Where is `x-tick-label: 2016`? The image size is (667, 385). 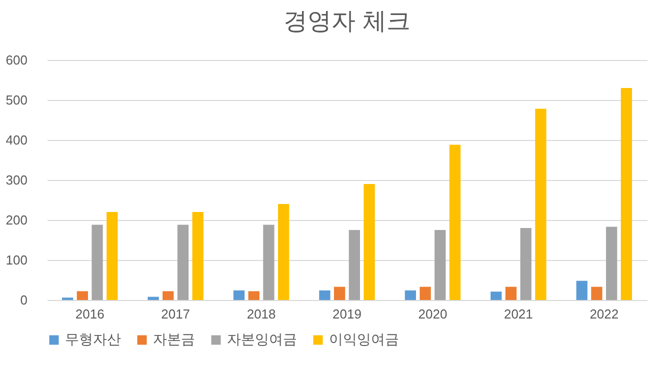 x-tick-label: 2016 is located at coordinates (89, 314).